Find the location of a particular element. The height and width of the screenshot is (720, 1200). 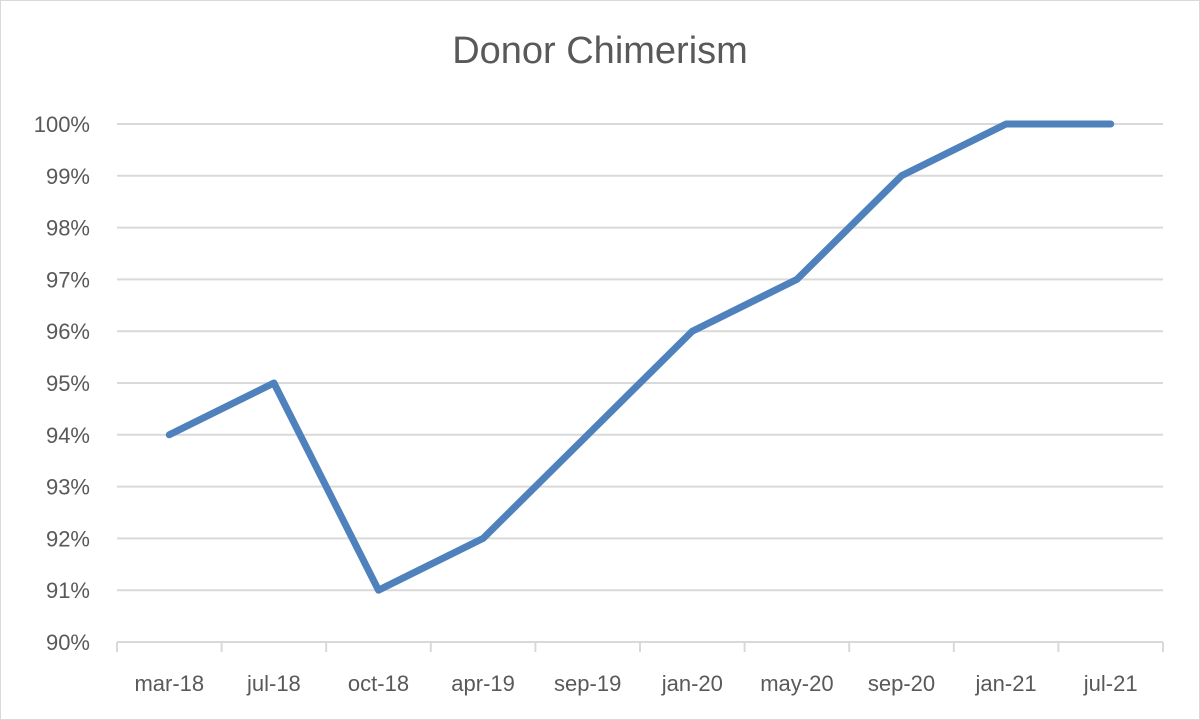

y-tick-label: 98% is located at coordinates (68, 228).